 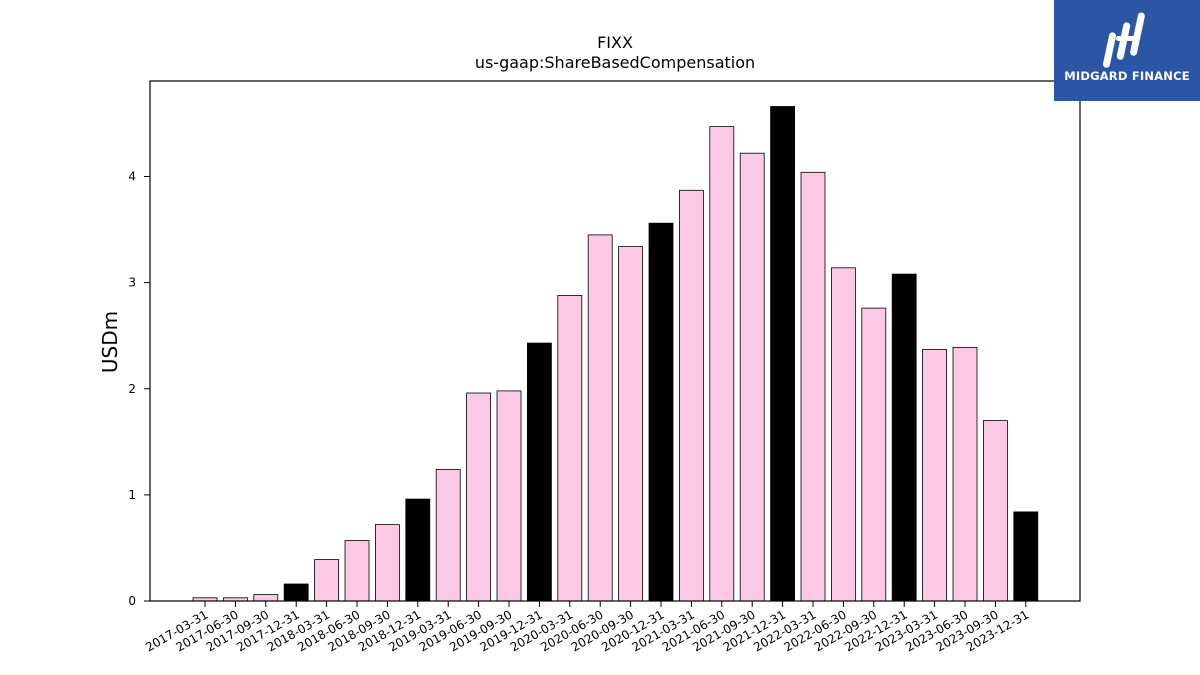 I want to click on y-tick-label: 1, so click(x=132, y=495).